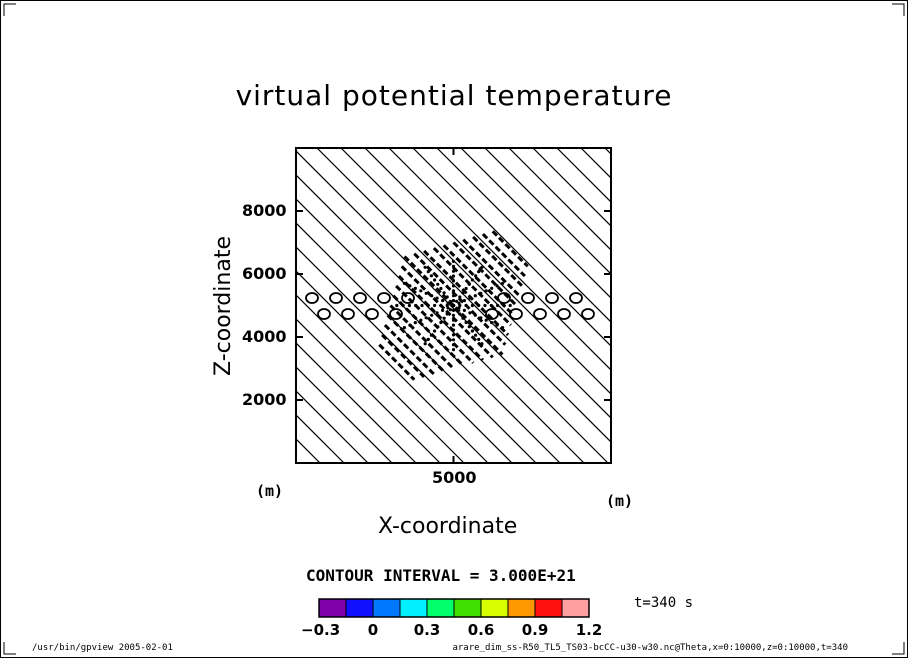 This screenshot has height=658, width=908. Describe the element at coordinates (264, 210) in the screenshot. I see `y-tick-label: 8000` at that location.